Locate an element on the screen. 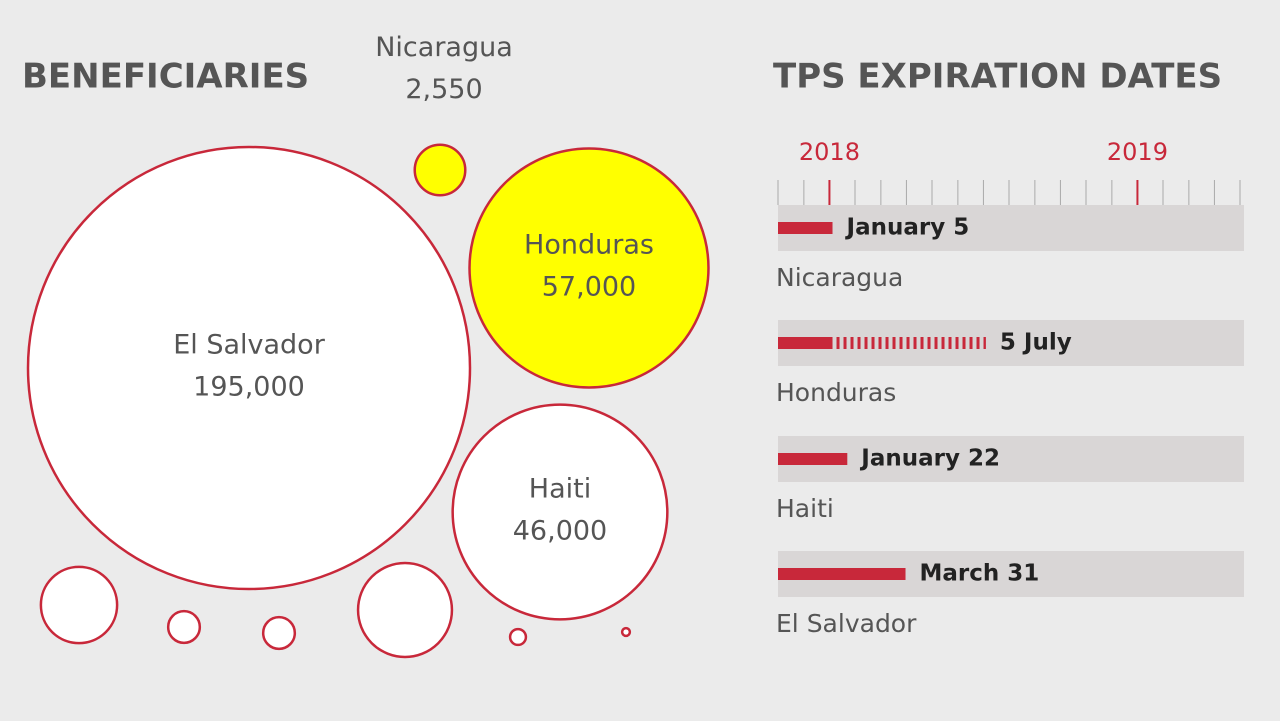  chart-title: BENEFICIARIES is located at coordinates (165, 77).